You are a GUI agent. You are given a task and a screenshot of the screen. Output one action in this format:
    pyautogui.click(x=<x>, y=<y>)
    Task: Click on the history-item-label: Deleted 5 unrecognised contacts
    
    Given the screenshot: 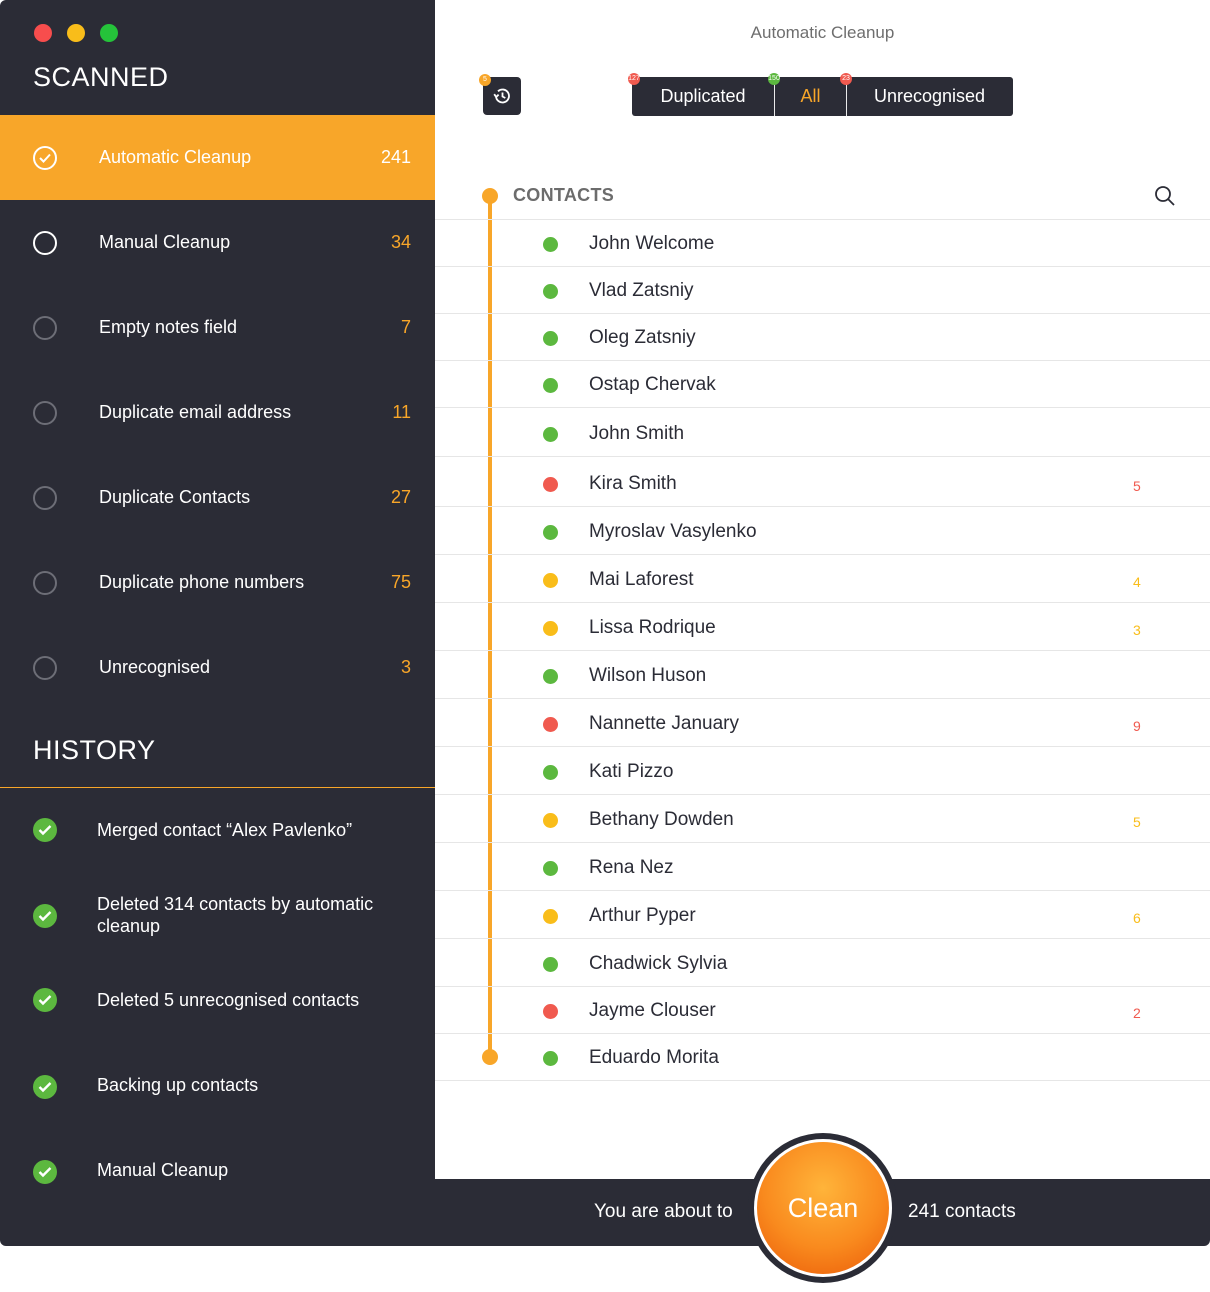 What is the action you would take?
    pyautogui.click(x=228, y=1000)
    